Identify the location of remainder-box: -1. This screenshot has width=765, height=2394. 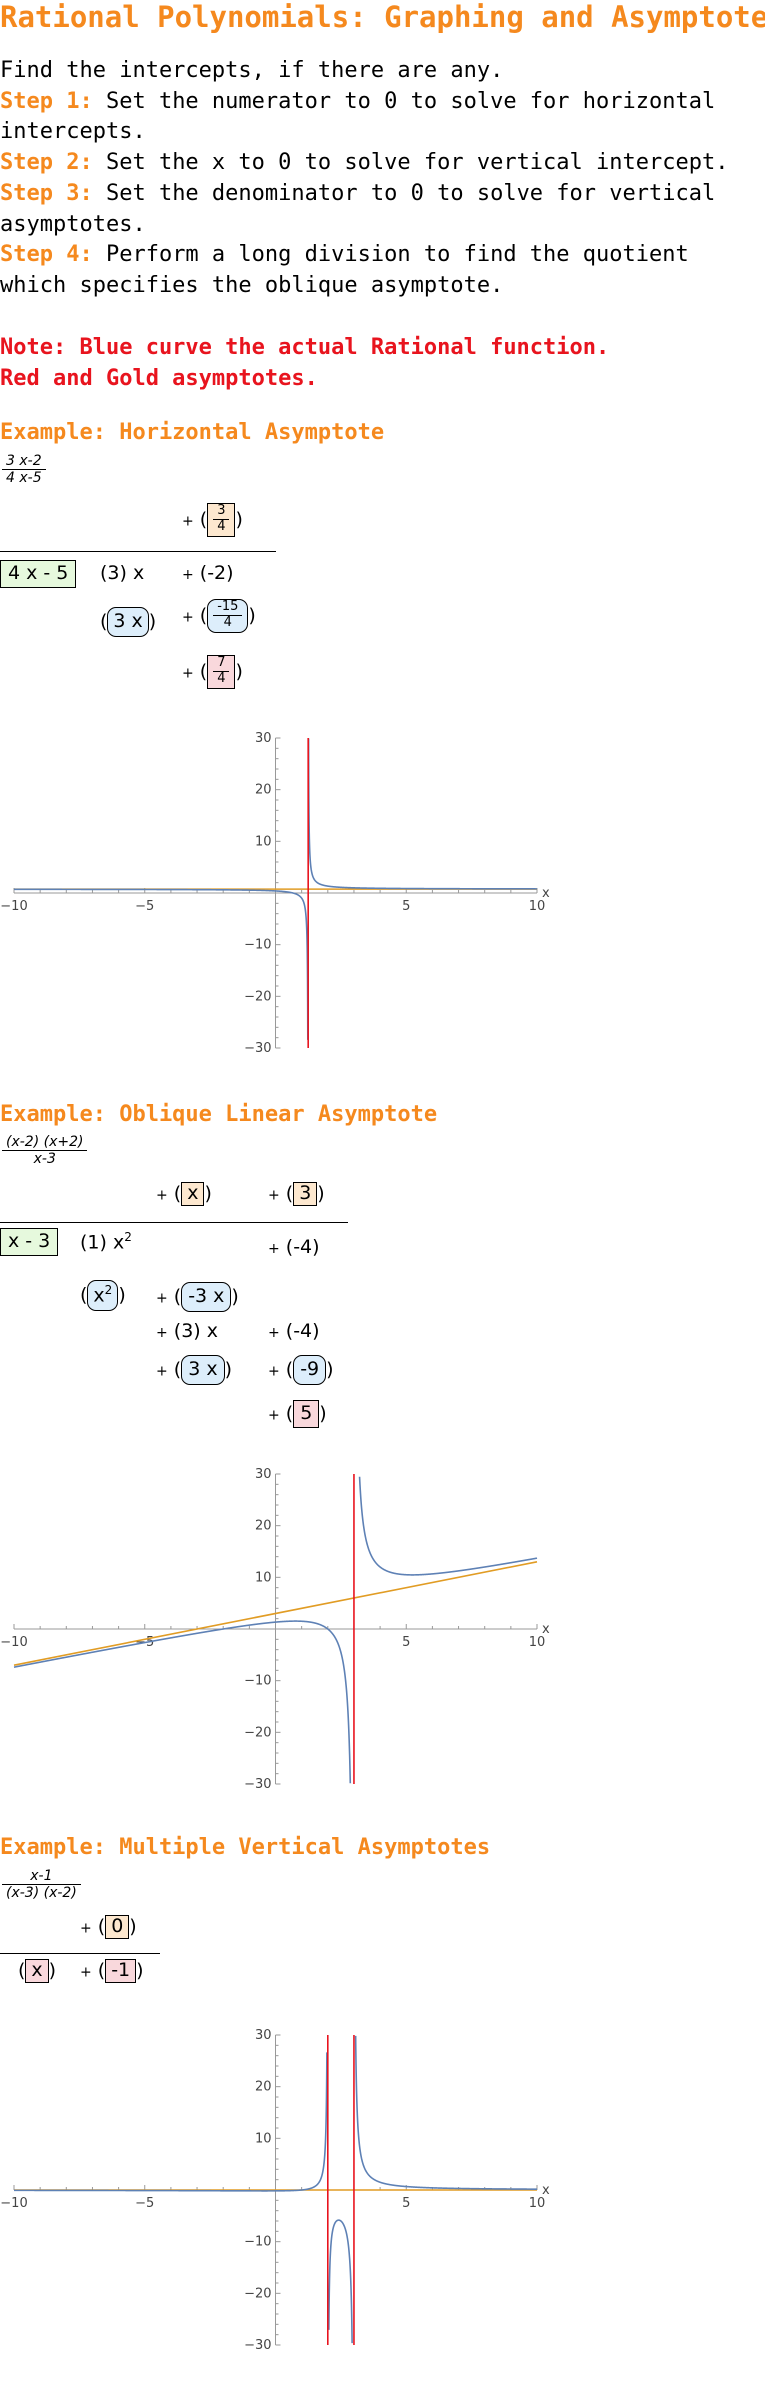
(121, 1971).